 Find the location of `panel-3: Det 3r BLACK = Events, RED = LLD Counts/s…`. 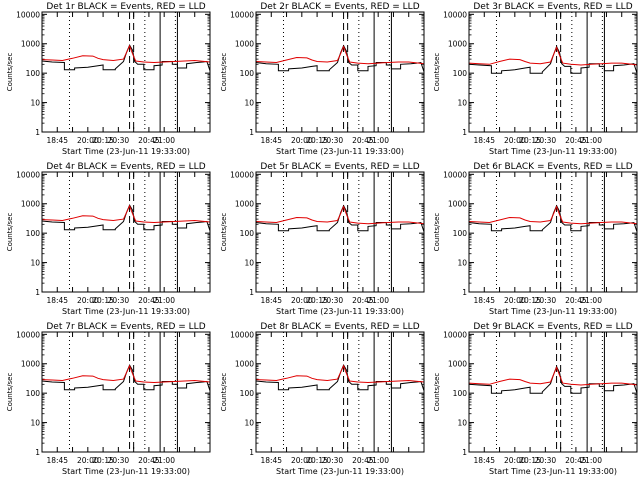

panel-3: Det 3r BLACK = Events, RED = LLD Counts/s… is located at coordinates (535, 79).